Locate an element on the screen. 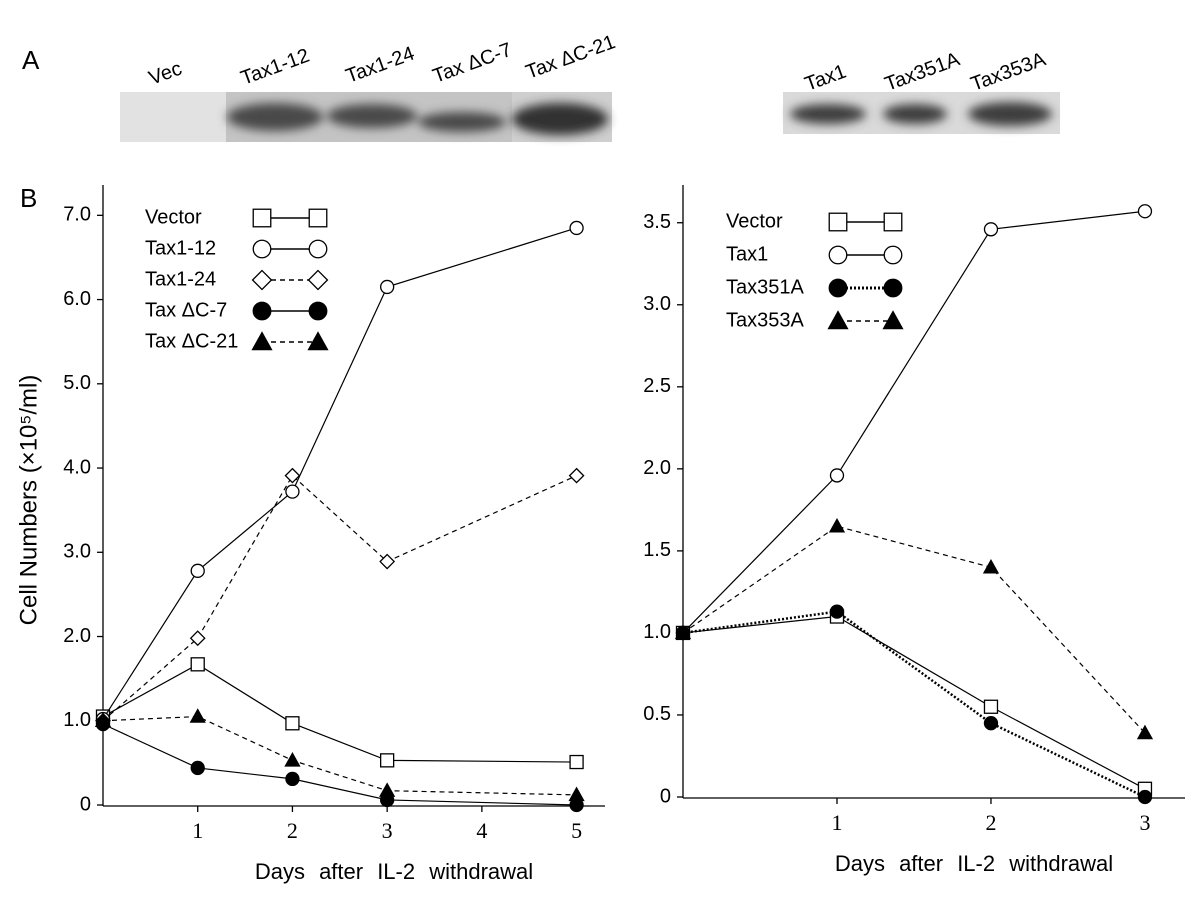  y-tick-label: 3.5 is located at coordinates (657, 222).